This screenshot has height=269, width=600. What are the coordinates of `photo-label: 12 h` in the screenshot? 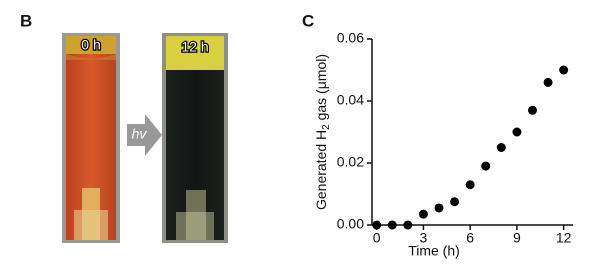 It's located at (194, 47).